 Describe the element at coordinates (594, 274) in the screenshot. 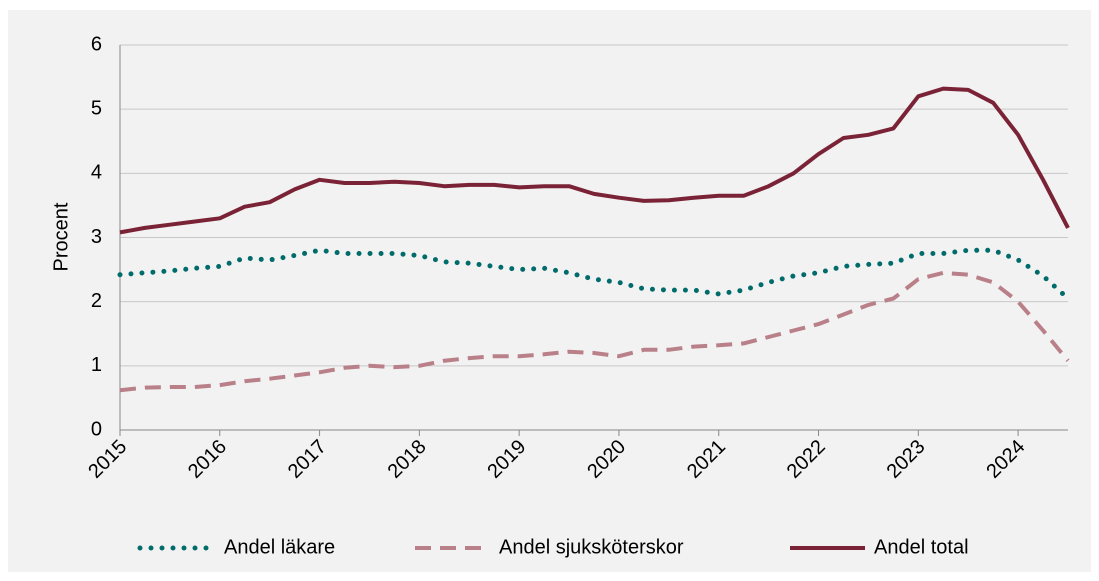

I see `series-line` at that location.